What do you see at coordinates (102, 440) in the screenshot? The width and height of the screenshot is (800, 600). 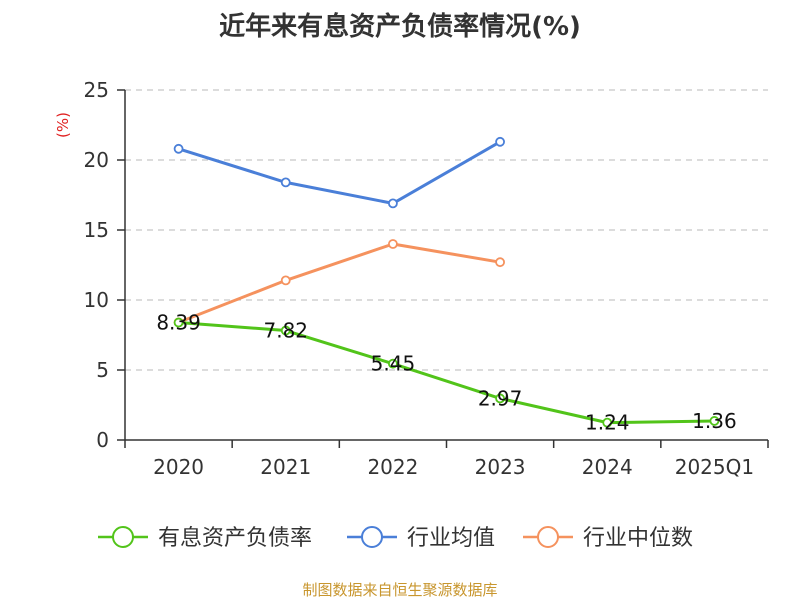 I see `y-tick-label: 0` at bounding box center [102, 440].